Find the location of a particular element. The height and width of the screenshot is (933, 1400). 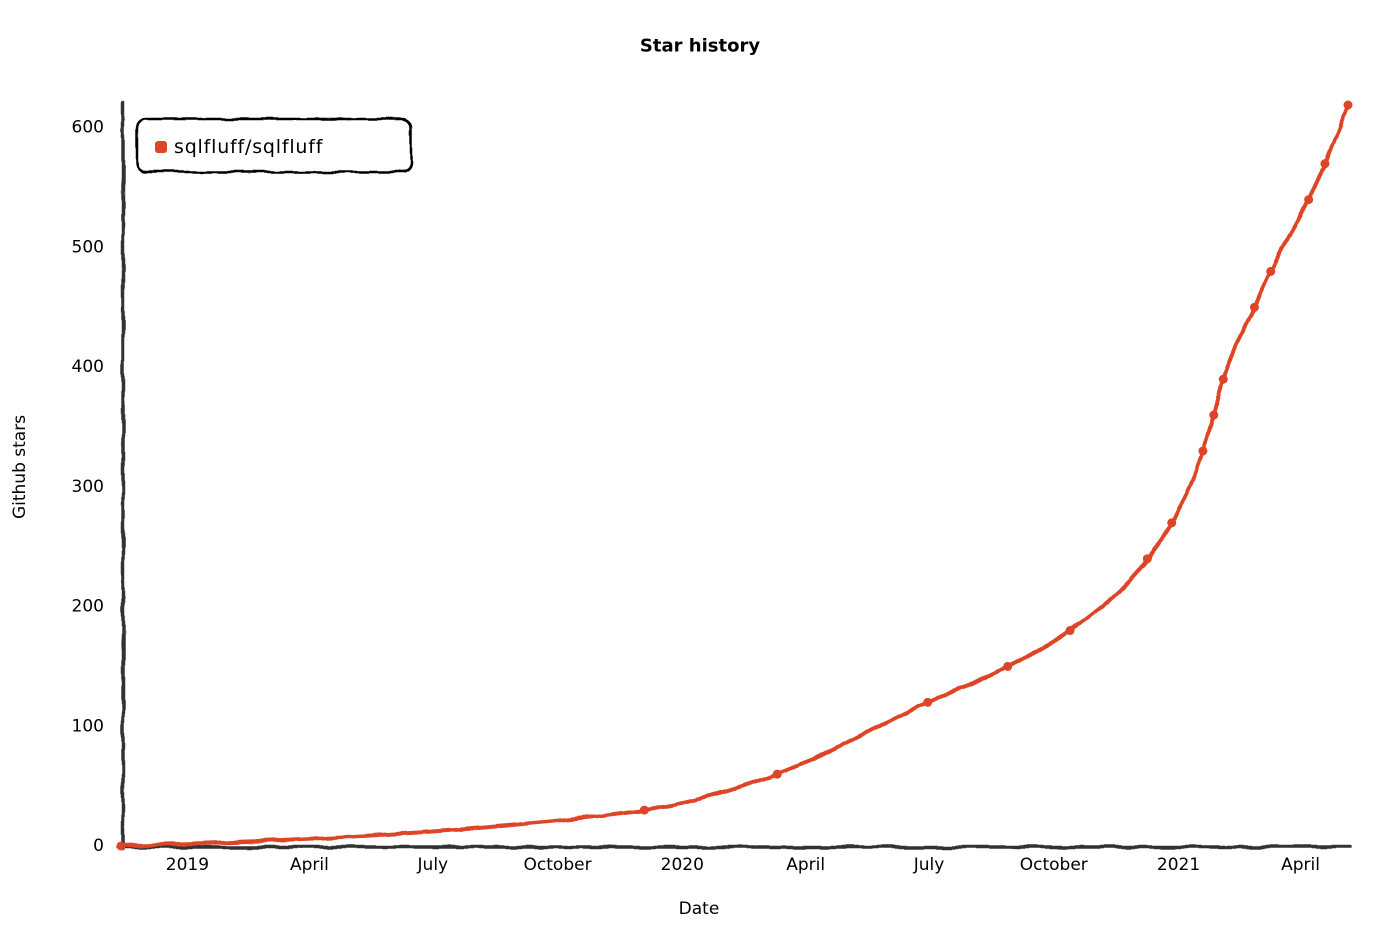

y-tick-label: 300 is located at coordinates (88, 487).